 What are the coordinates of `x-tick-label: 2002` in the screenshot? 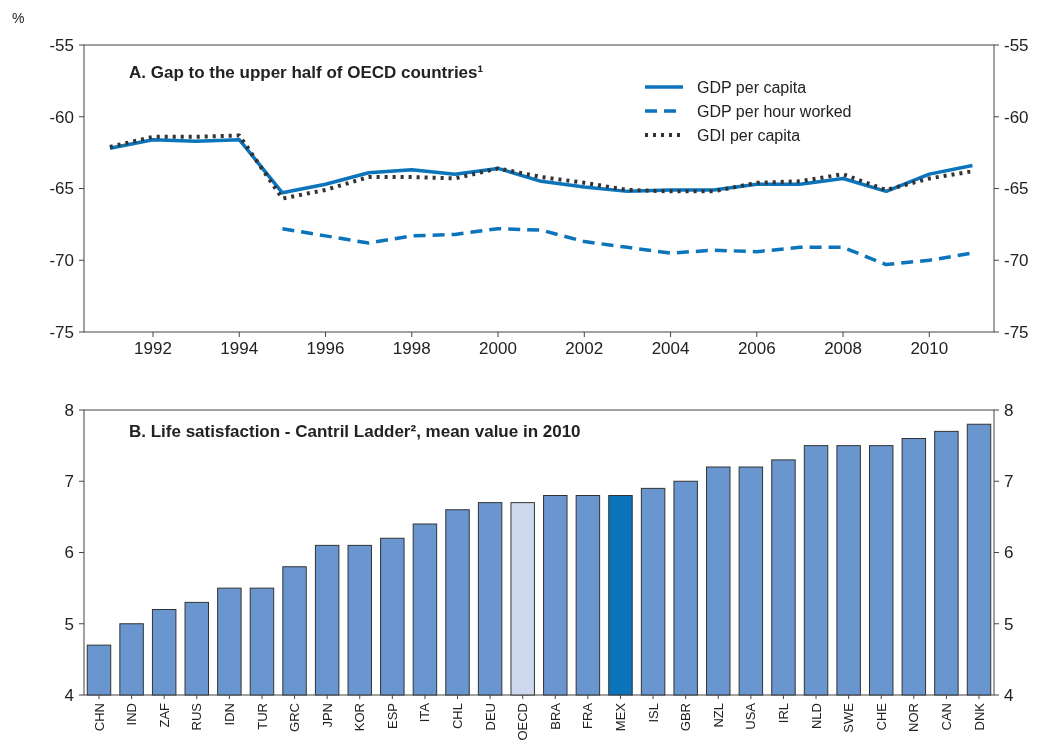 It's located at (584, 348).